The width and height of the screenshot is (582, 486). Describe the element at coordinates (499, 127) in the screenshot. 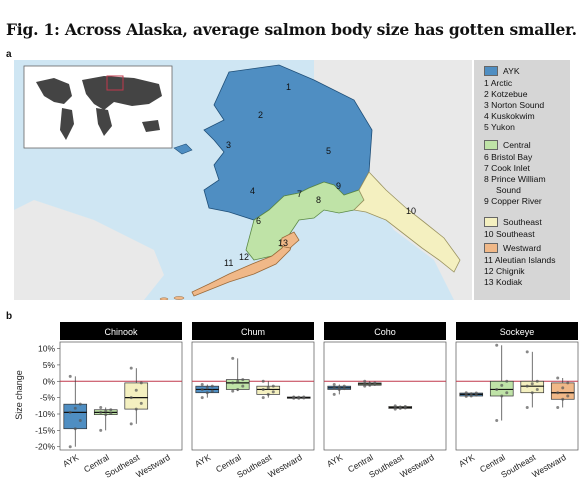

I see `legend-region: 5 Yukon` at that location.